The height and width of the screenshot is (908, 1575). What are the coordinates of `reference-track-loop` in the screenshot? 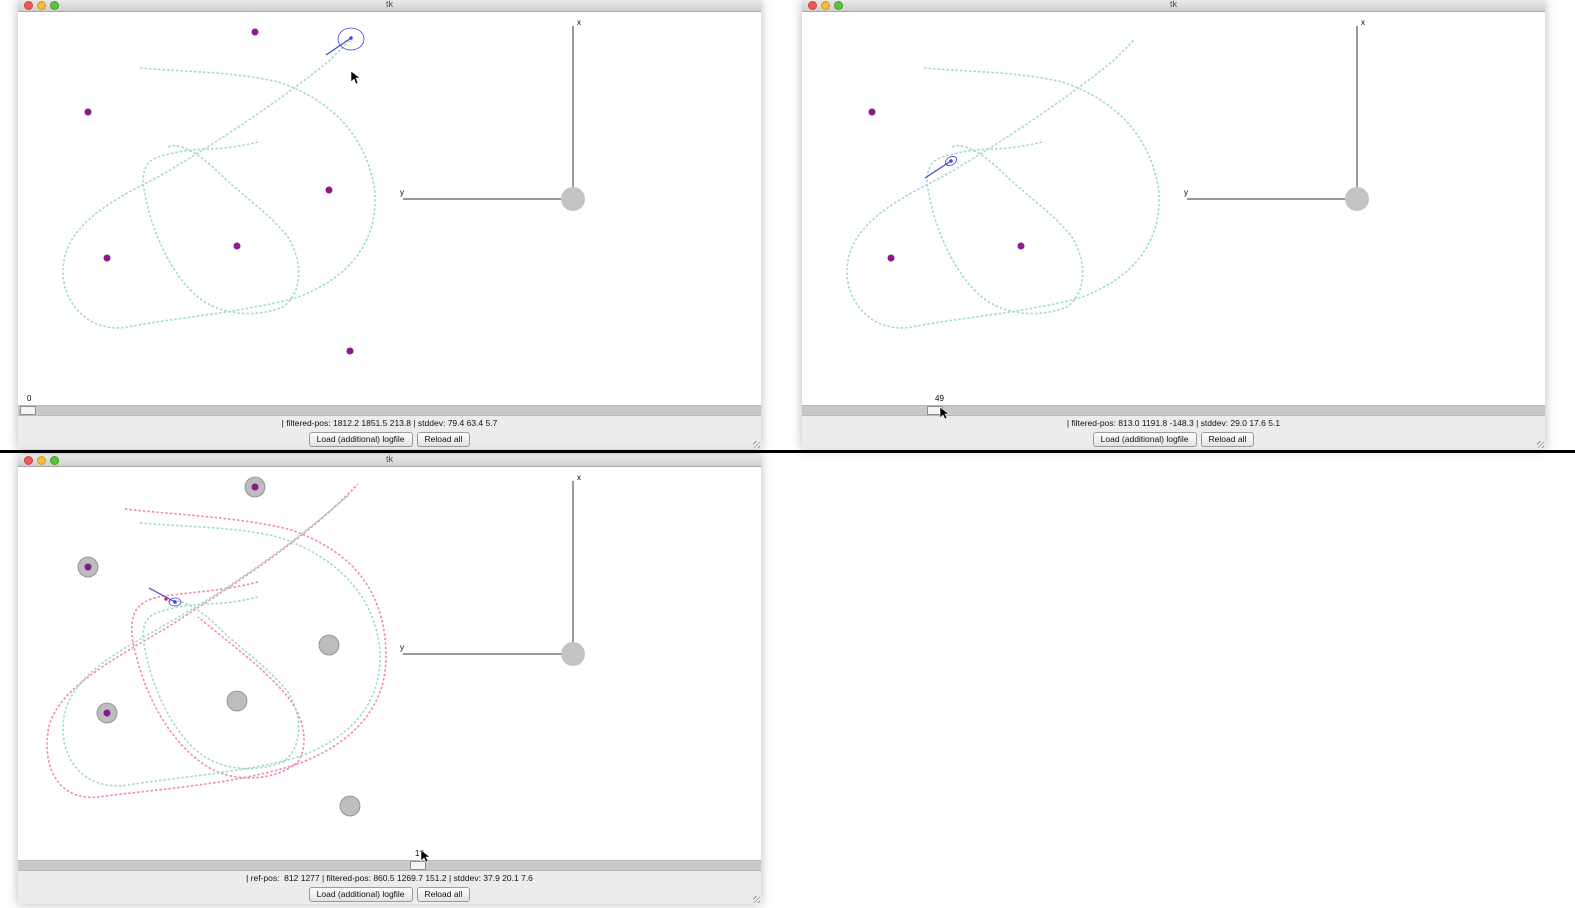 It's located at (218, 680).